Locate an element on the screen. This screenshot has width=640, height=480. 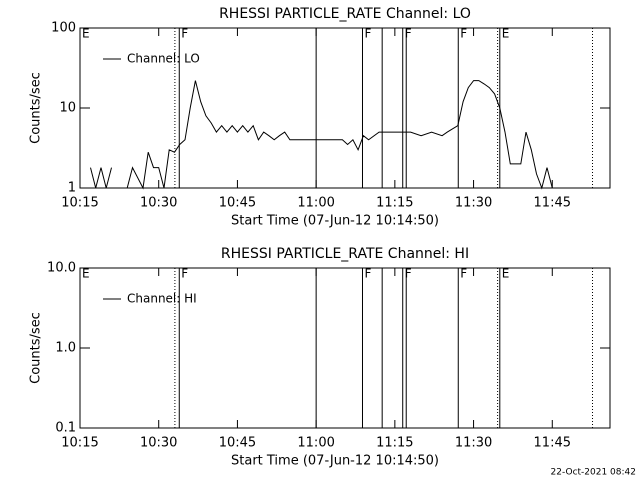
y-tick-label: 100 is located at coordinates (63, 28).